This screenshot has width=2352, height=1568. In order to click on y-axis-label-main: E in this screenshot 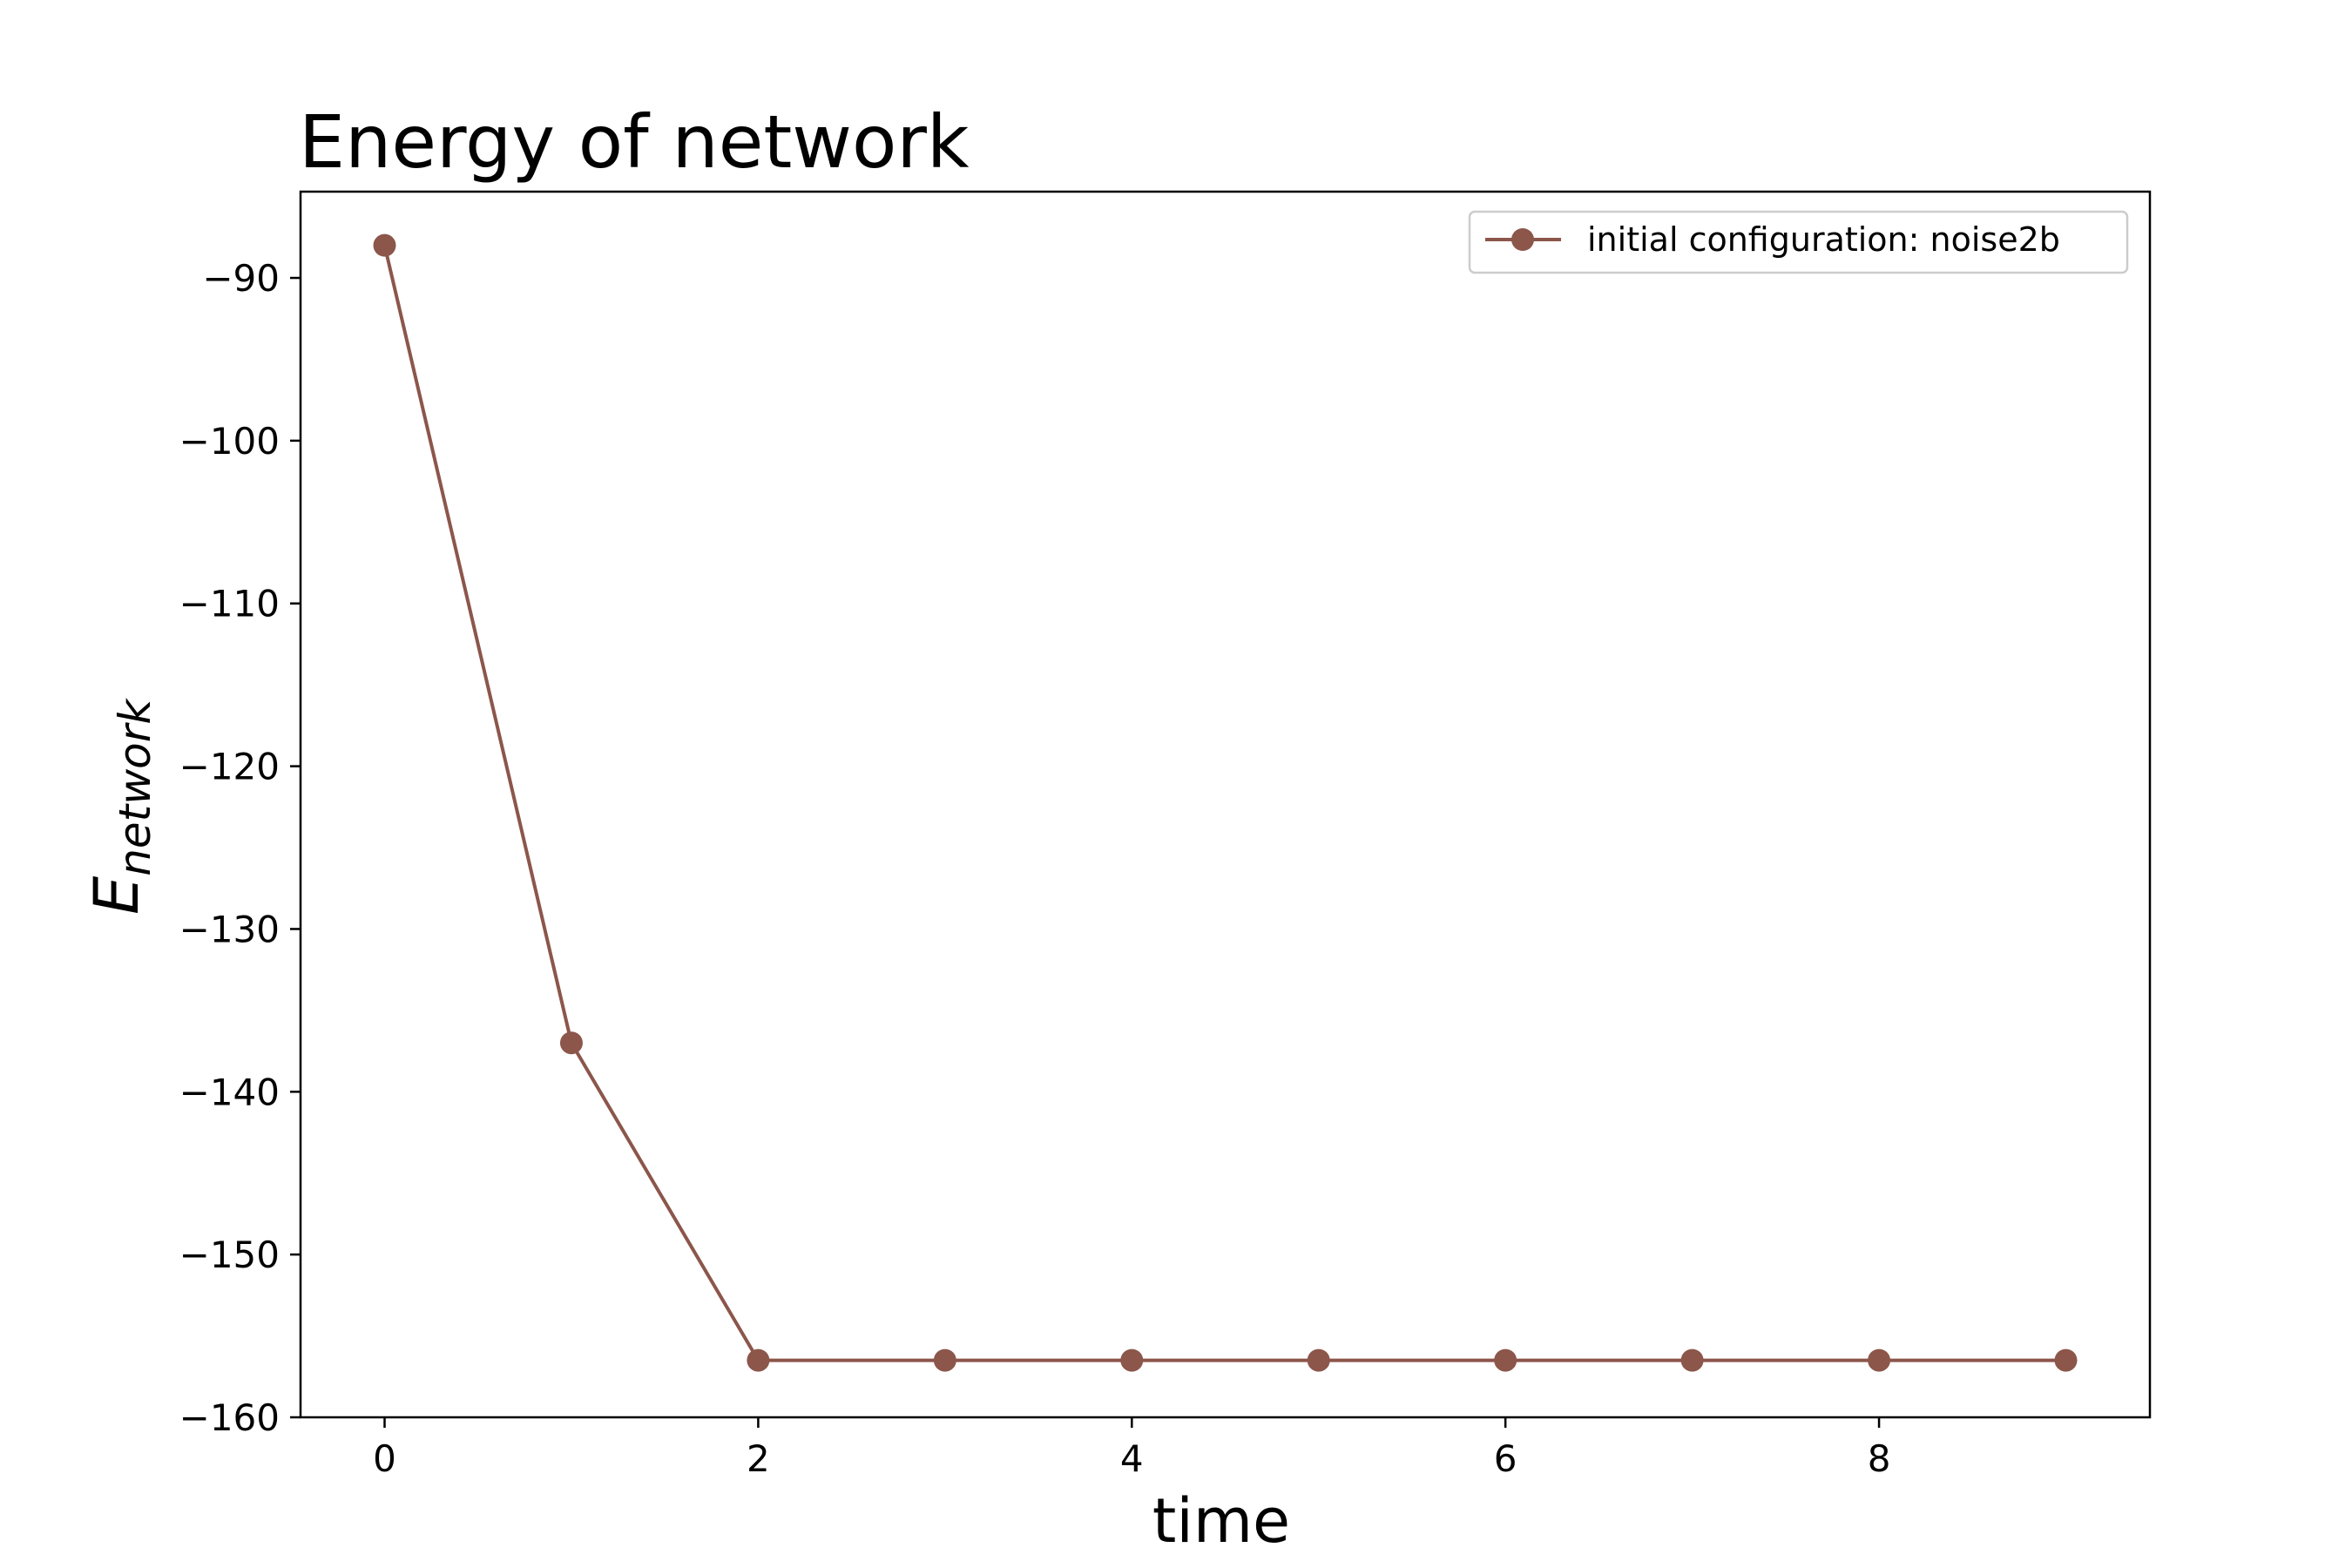, I will do `click(116, 895)`.